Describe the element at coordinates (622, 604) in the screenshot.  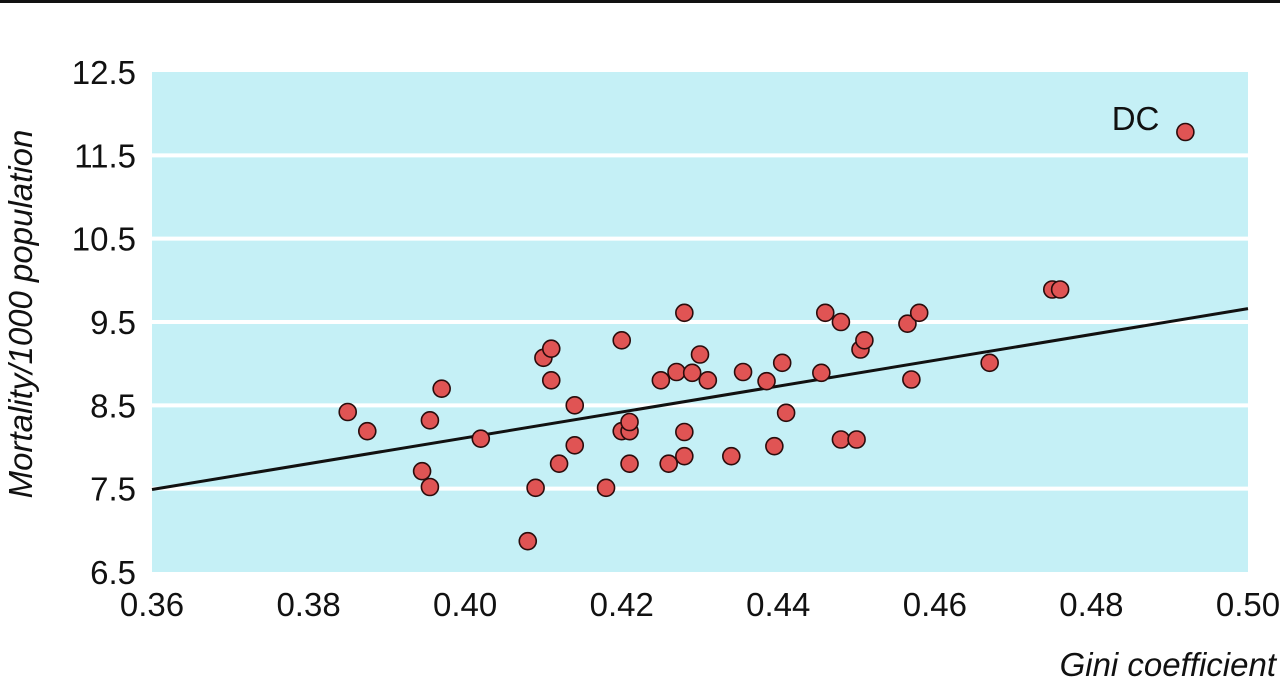
I see `x-tick-label: 0.42` at that location.